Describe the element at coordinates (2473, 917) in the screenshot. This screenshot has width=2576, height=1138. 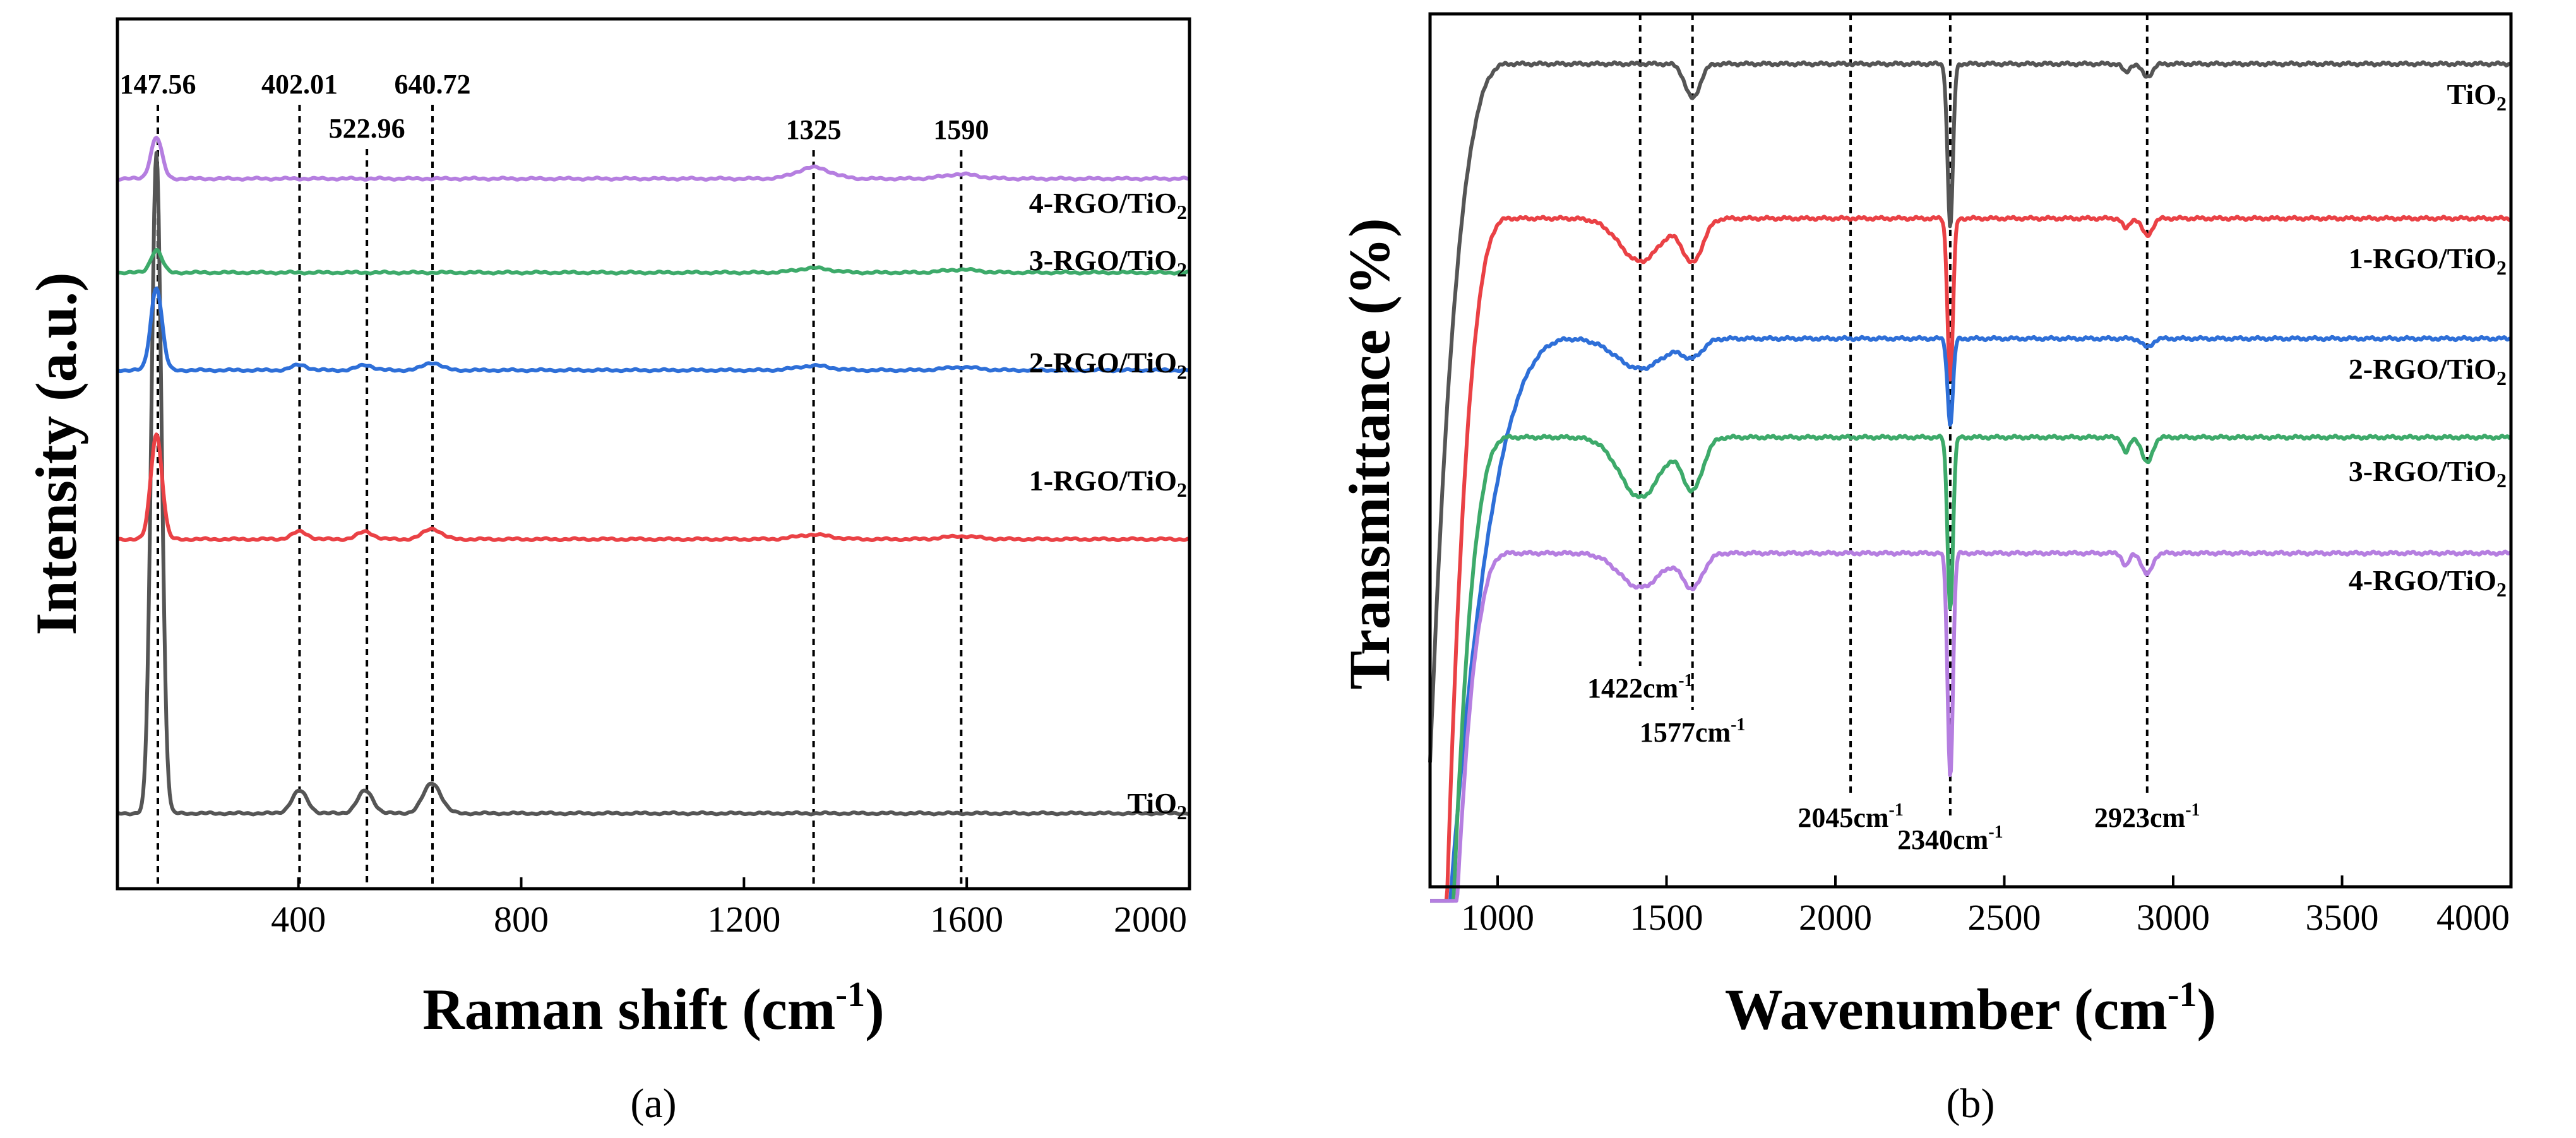
I see `ftir-x-tick-label: 4000` at that location.